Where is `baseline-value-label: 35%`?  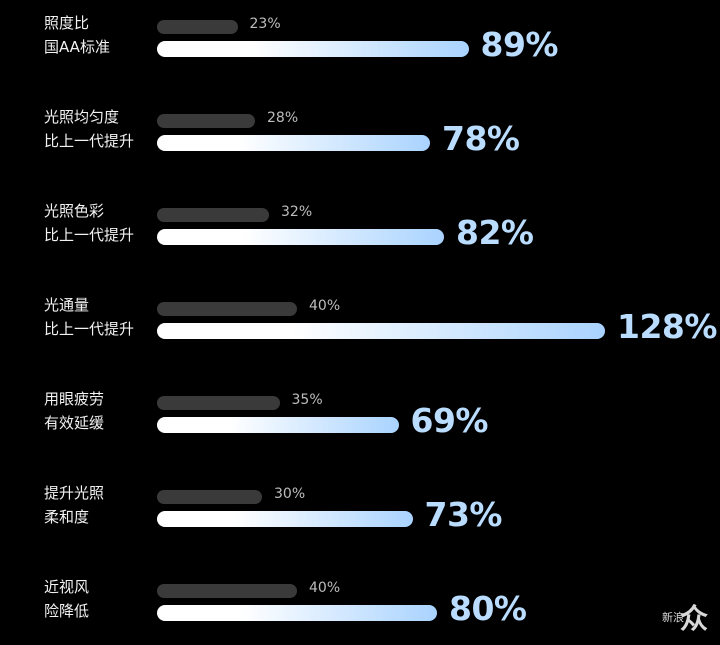 baseline-value-label: 35% is located at coordinates (307, 400).